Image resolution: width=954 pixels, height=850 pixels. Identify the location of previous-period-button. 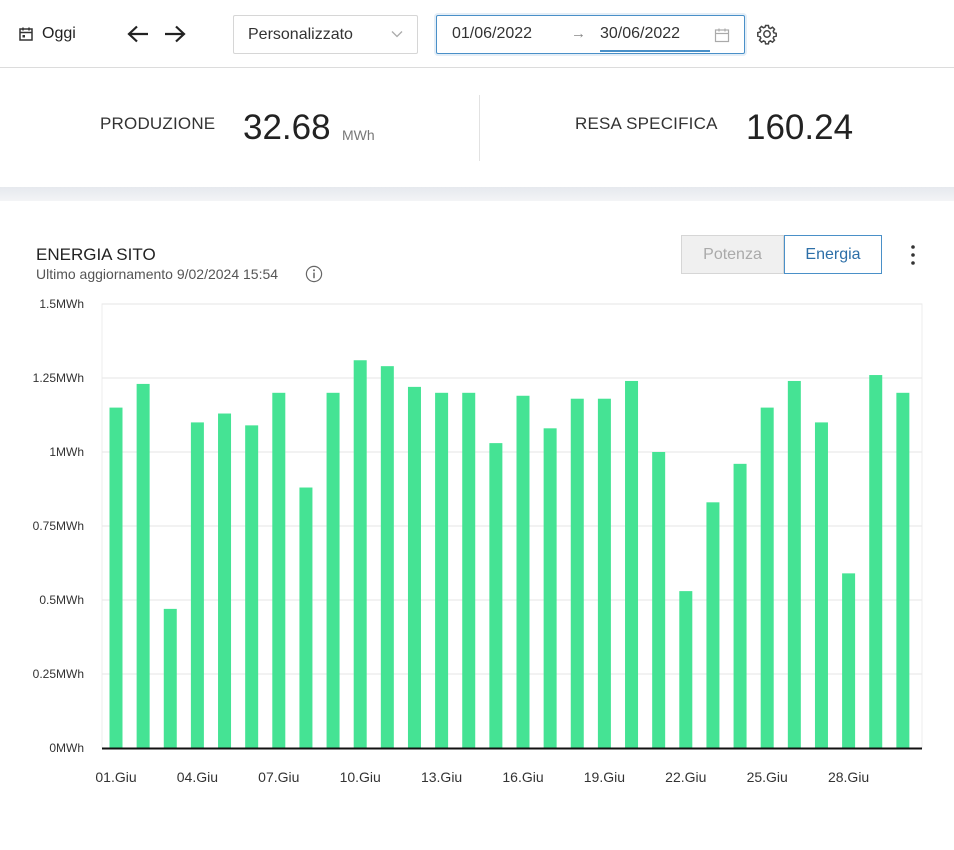
(138, 34).